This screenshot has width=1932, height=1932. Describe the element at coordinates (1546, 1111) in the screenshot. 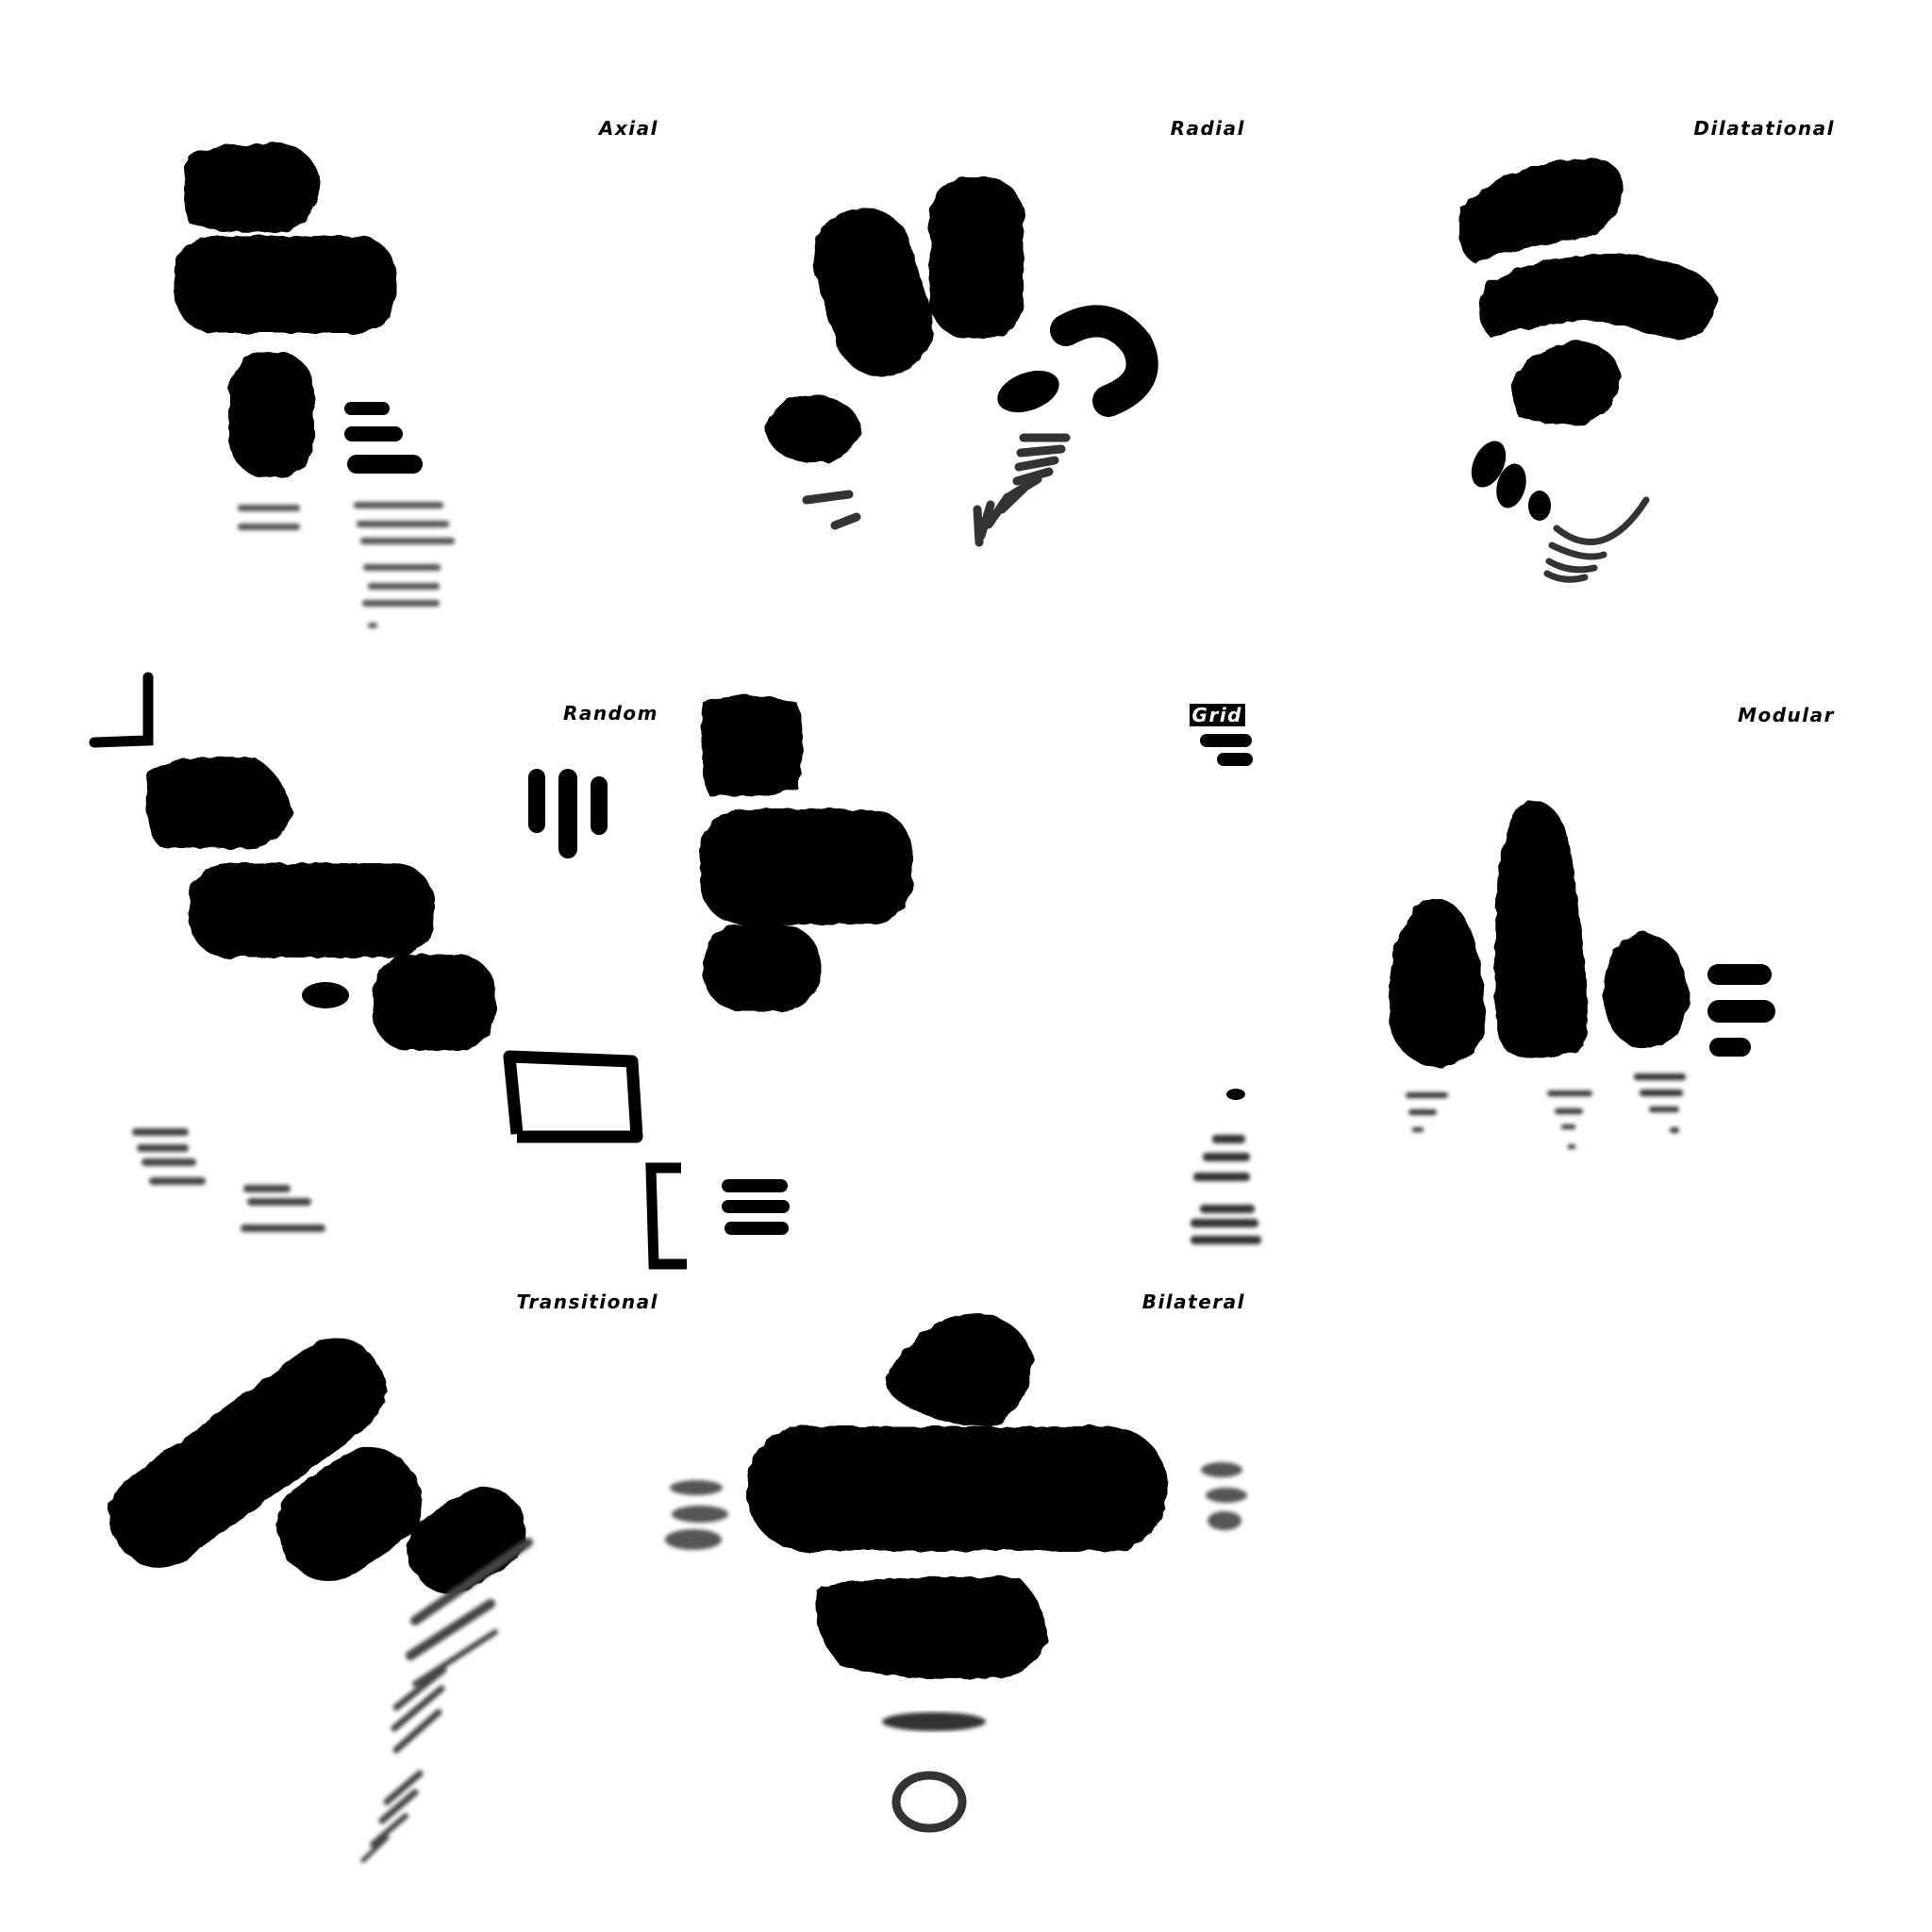

I see `modular-faint-strokes` at that location.